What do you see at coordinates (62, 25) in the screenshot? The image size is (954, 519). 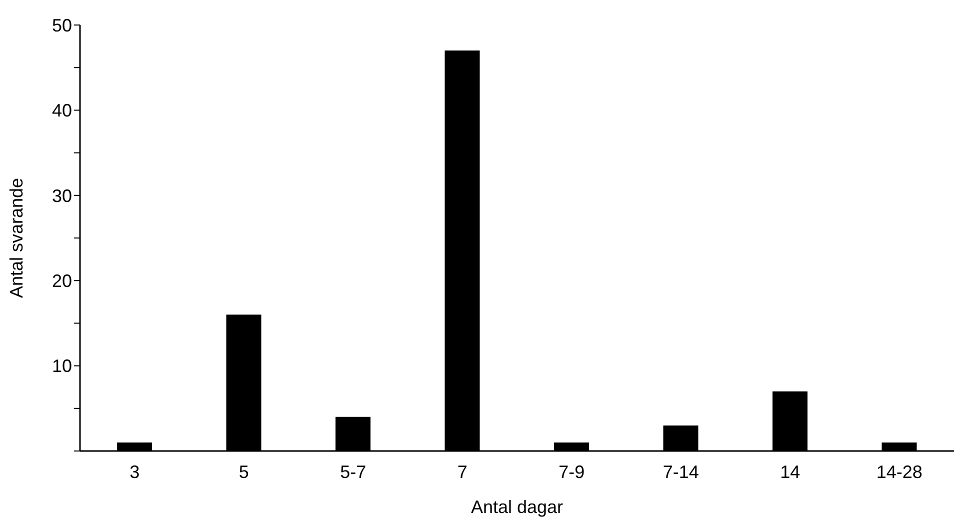 I see `y-tick-label: 50` at bounding box center [62, 25].